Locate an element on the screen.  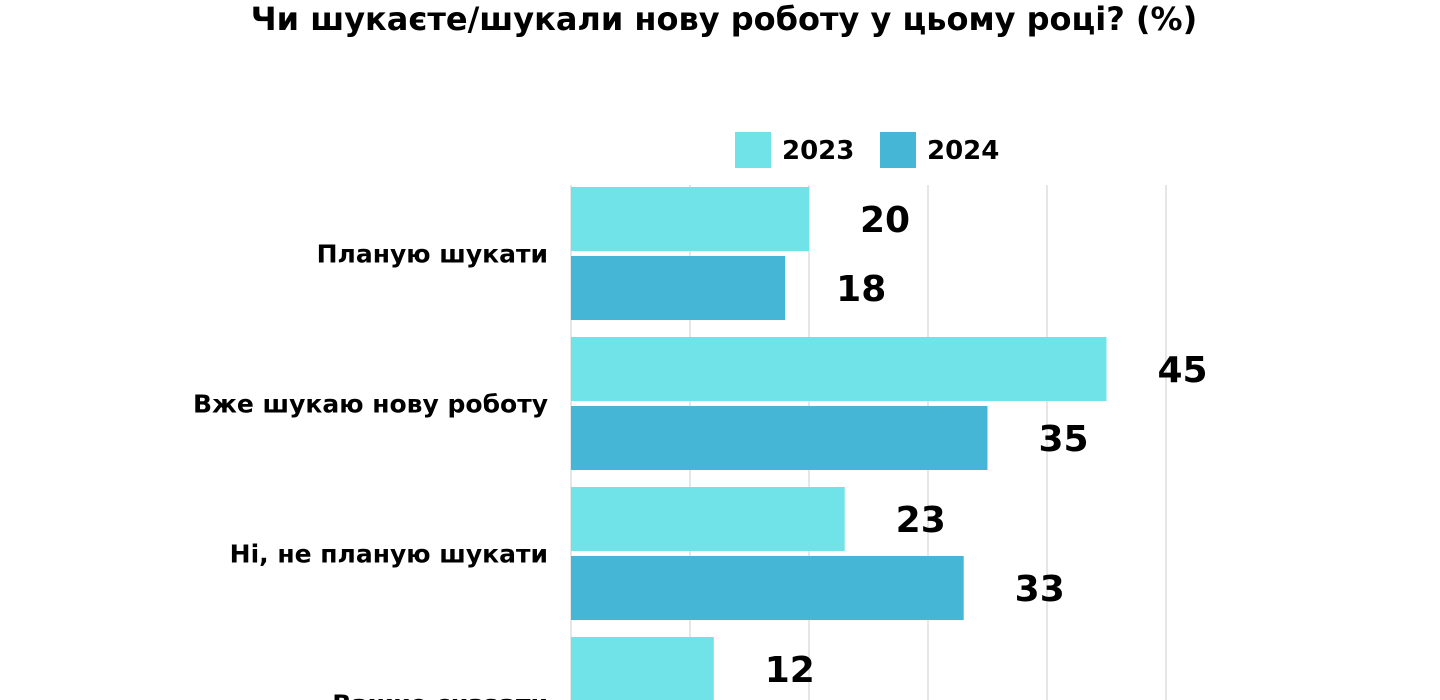
category-label: Важко сказати is located at coordinates (440, 695).